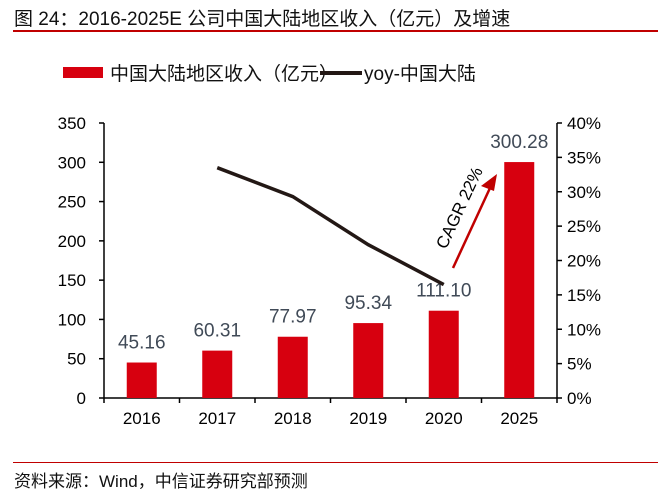  Describe the element at coordinates (76, 359) in the screenshot. I see `left-tick-label: 50` at that location.